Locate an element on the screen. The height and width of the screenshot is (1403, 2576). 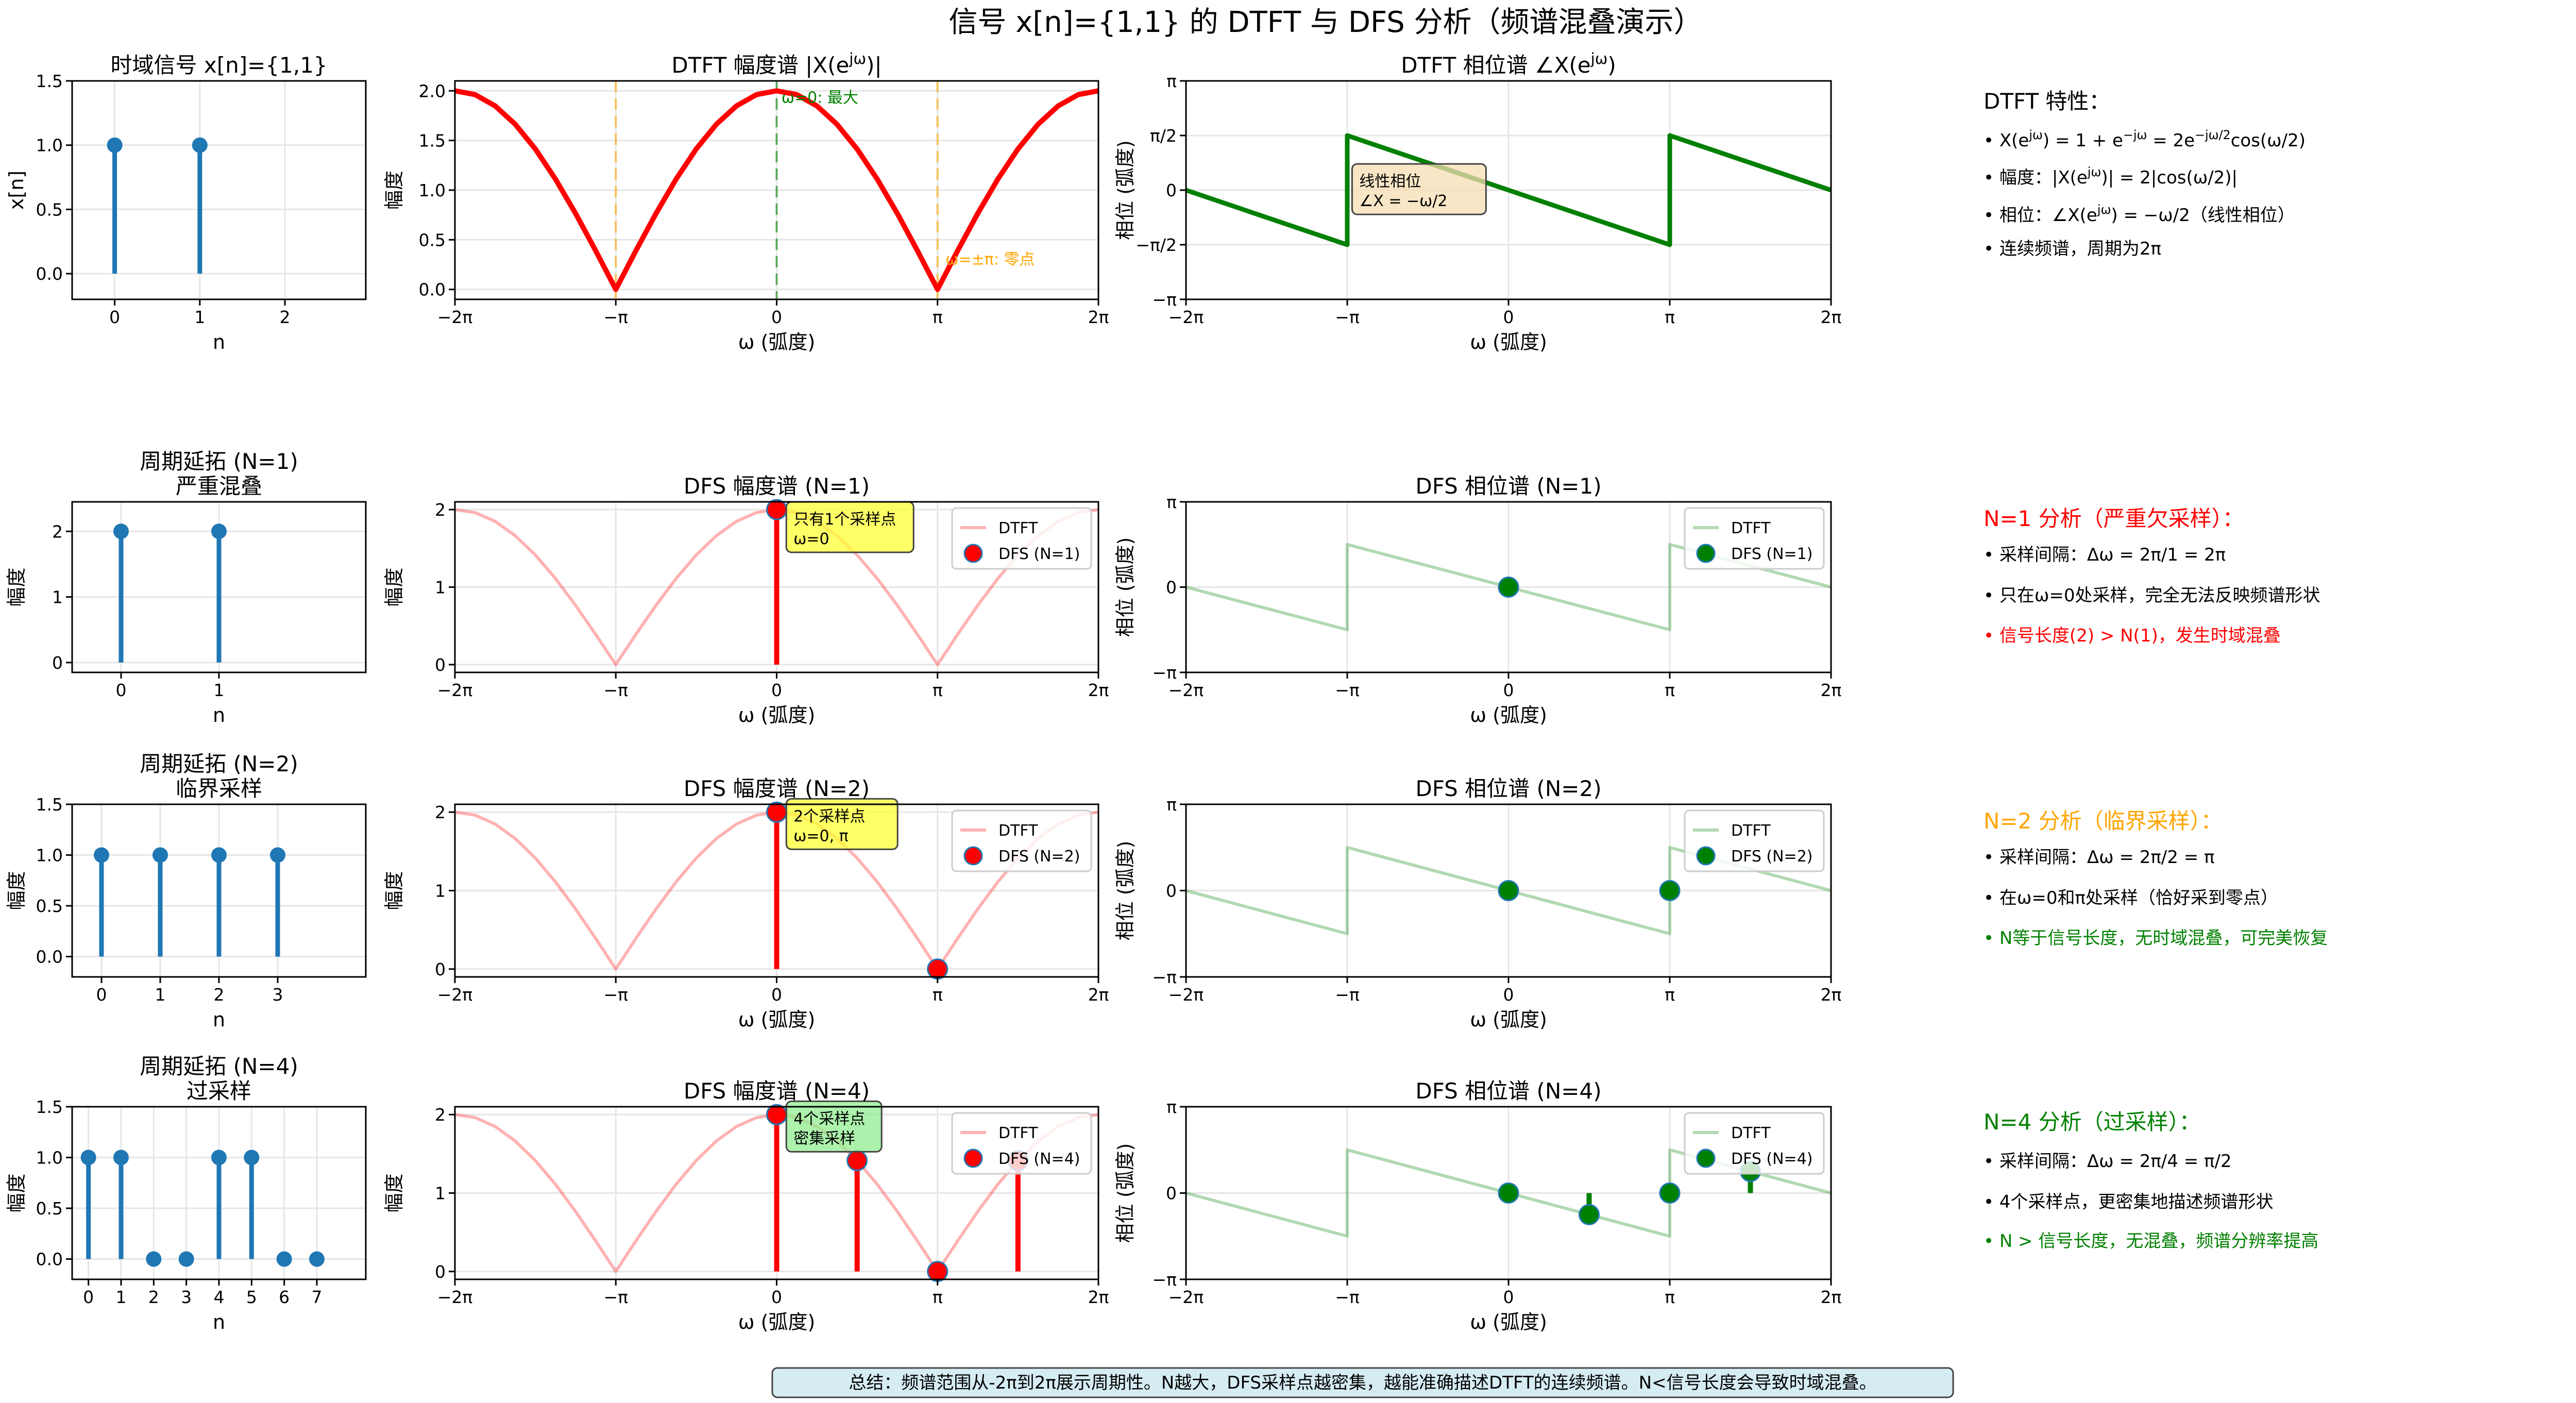
subplot-title-part: DFS 相位谱 (N=4) is located at coordinates (1508, 1091).